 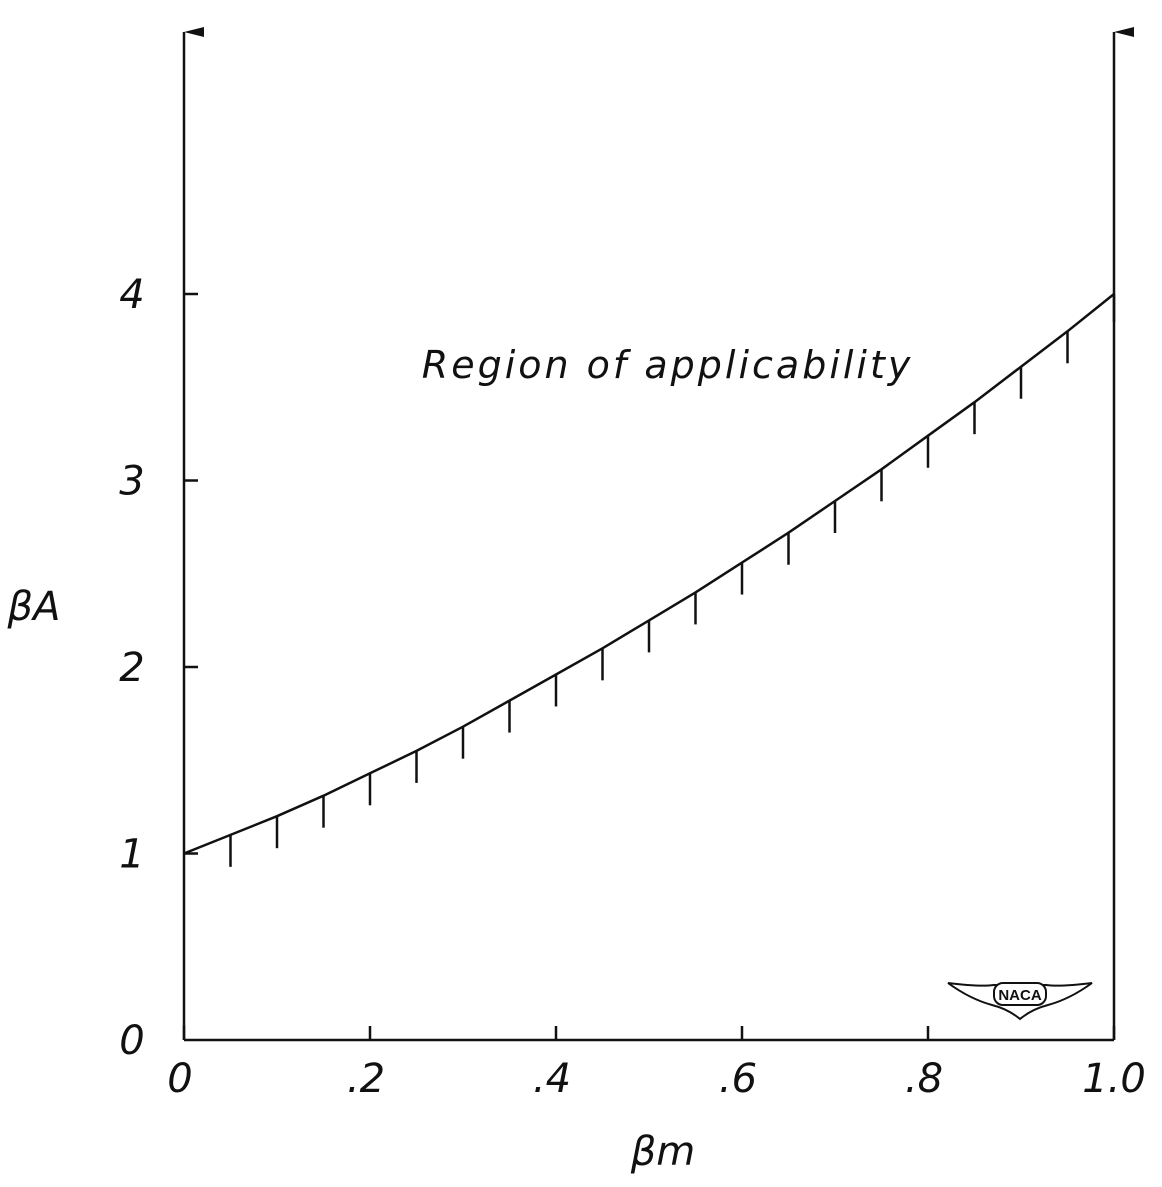 I want to click on naca-badge-icon, so click(x=1020, y=994).